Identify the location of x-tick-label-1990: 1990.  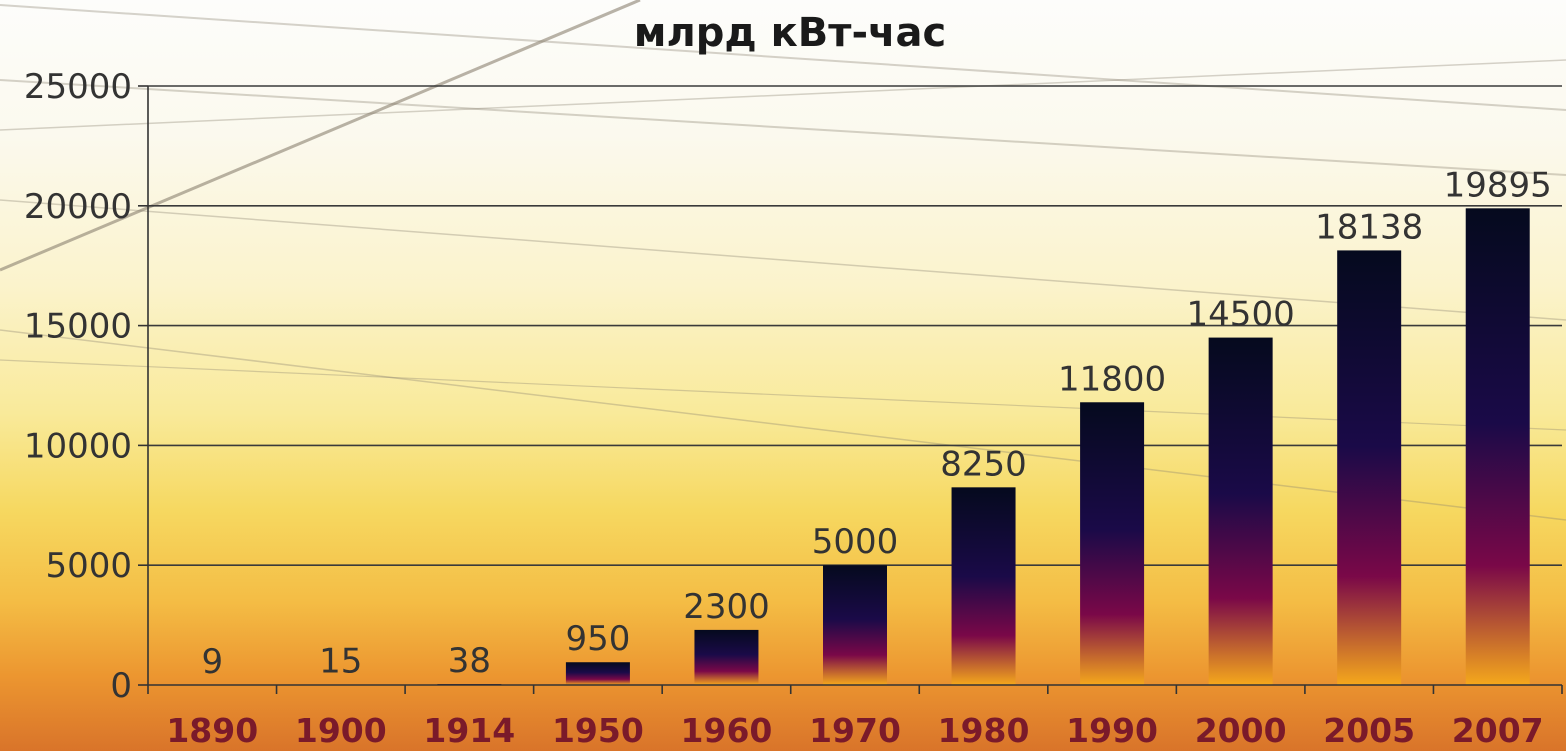
(1112, 730).